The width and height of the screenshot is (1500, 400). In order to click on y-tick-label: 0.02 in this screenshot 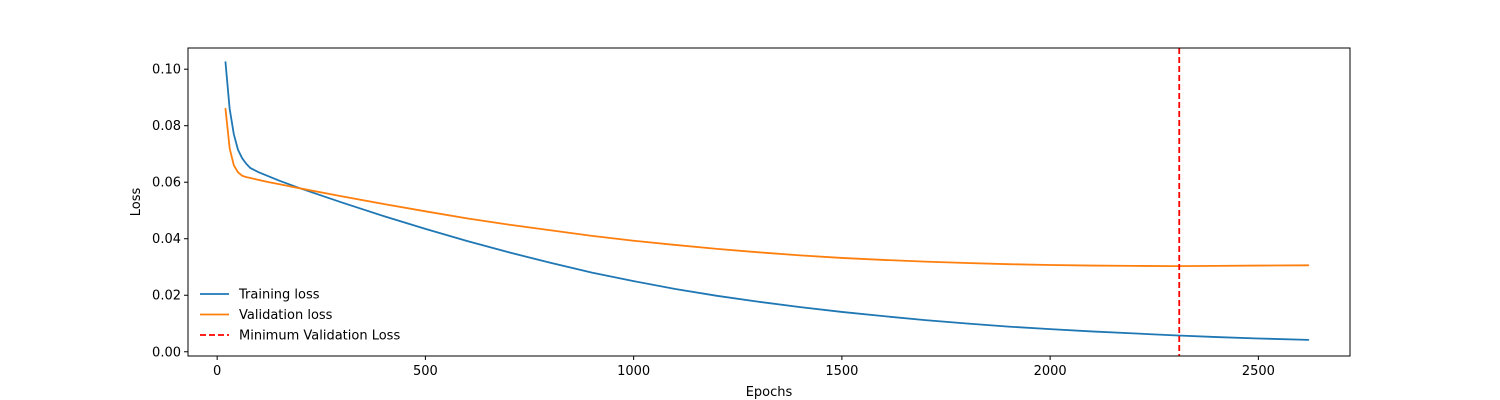, I will do `click(166, 296)`.